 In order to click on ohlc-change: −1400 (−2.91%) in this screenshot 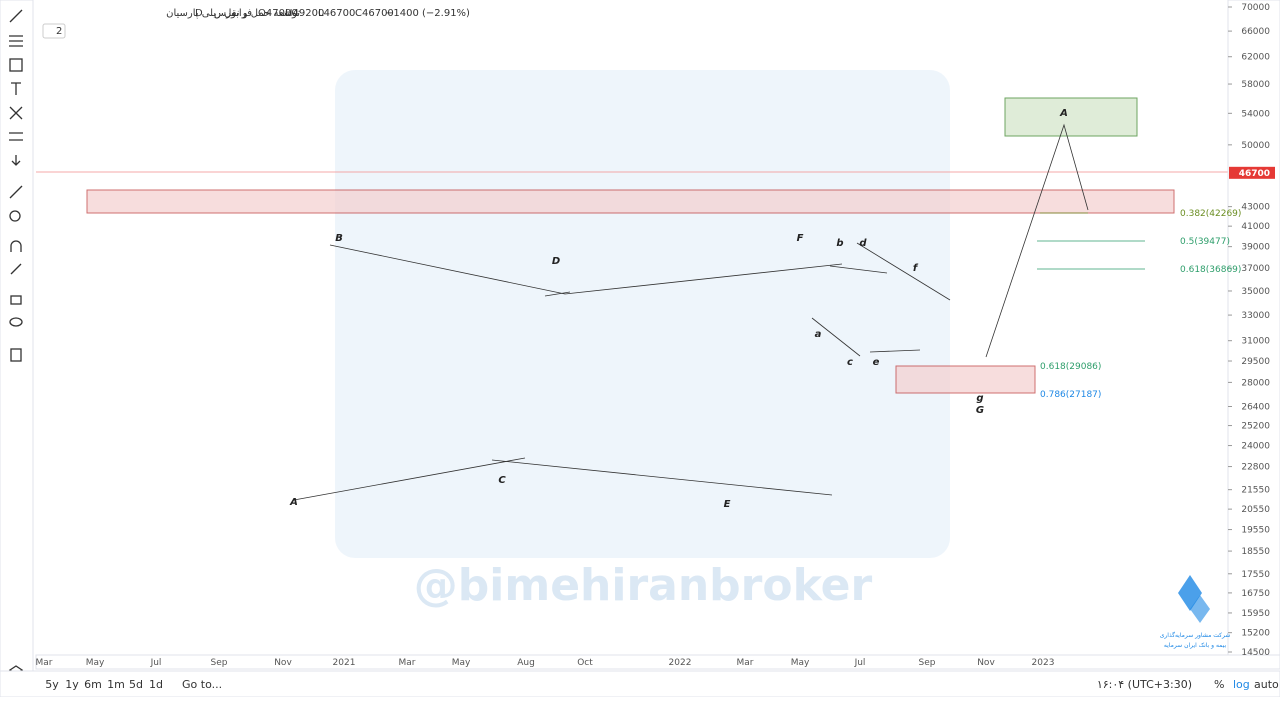, I will do `click(427, 13)`.